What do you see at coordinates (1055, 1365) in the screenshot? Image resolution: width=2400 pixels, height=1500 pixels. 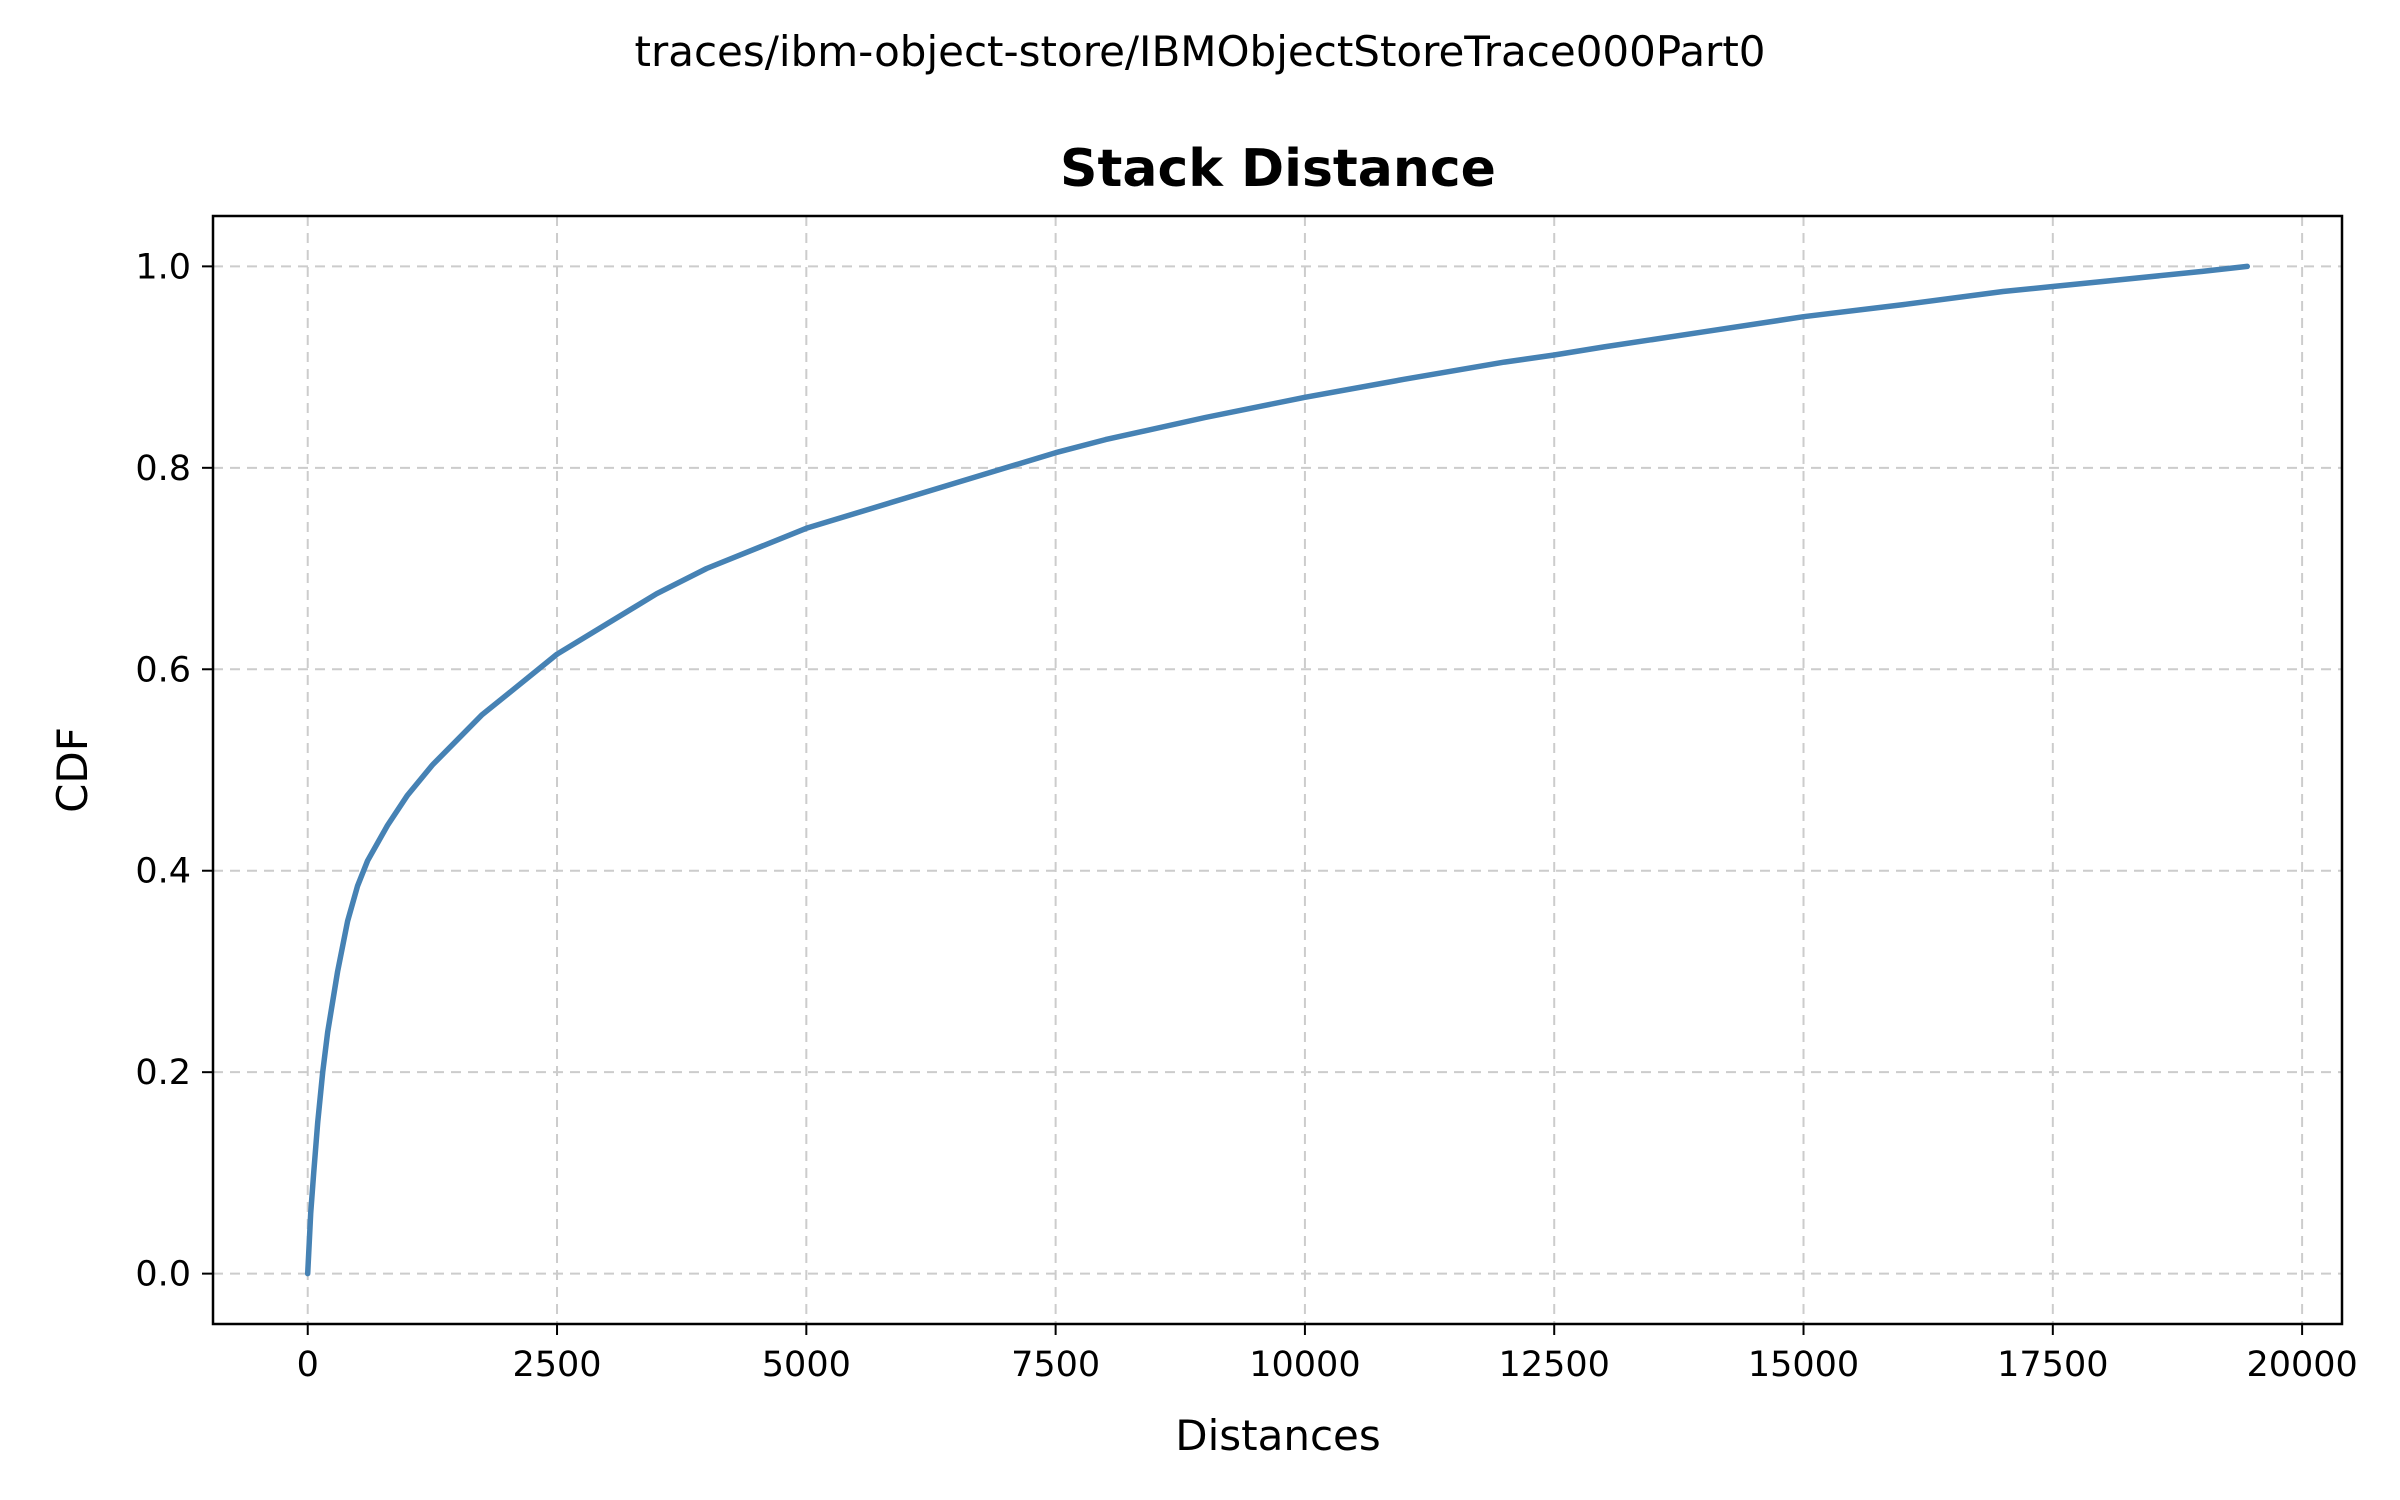 I see `x-tick-label: 7500` at bounding box center [1055, 1365].